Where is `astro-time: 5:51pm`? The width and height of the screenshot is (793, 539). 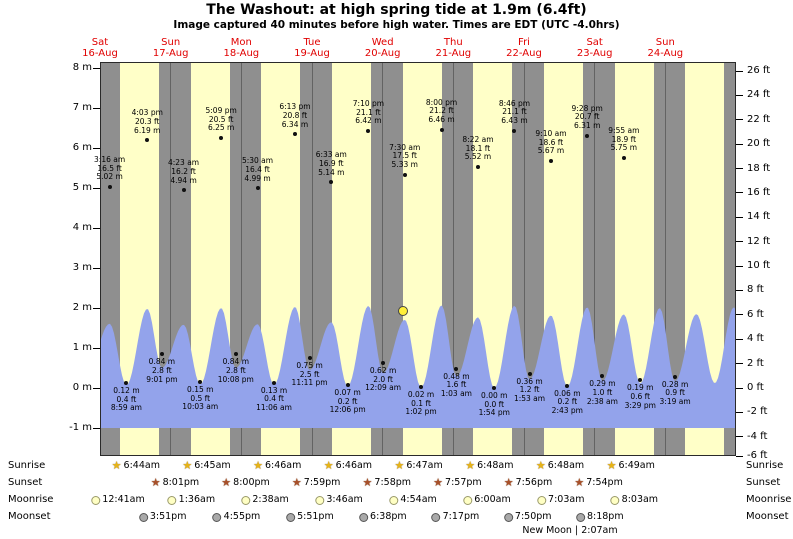 astro-time: 5:51pm is located at coordinates (315, 516).